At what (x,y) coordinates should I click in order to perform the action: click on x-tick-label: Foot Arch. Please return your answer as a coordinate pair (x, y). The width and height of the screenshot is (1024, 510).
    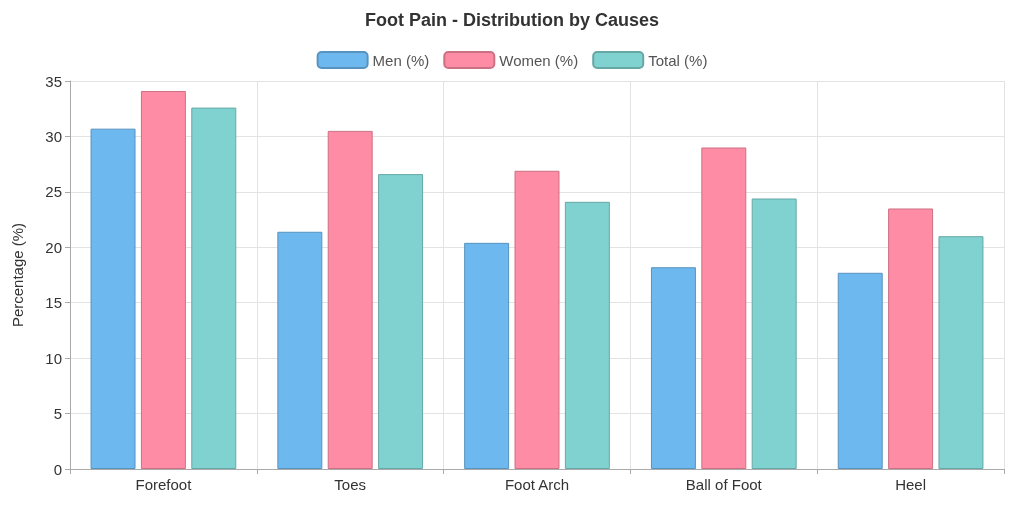
    Looking at the image, I should click on (537, 484).